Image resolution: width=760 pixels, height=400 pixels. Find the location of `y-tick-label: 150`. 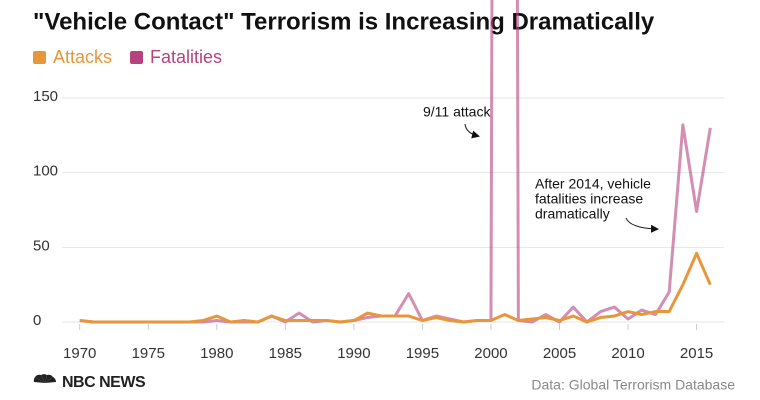

y-tick-label: 150 is located at coordinates (45, 96).